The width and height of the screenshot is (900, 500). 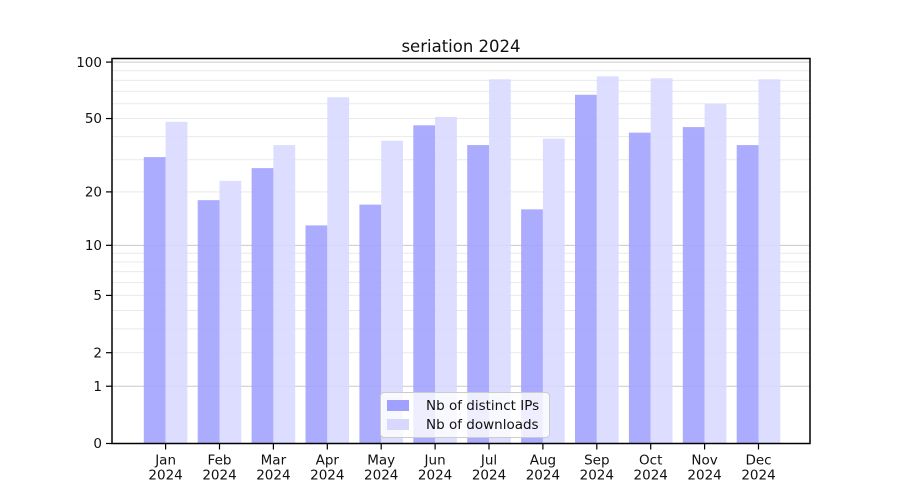 What do you see at coordinates (661, 261) in the screenshot?
I see `bar-downloads-oct` at bounding box center [661, 261].